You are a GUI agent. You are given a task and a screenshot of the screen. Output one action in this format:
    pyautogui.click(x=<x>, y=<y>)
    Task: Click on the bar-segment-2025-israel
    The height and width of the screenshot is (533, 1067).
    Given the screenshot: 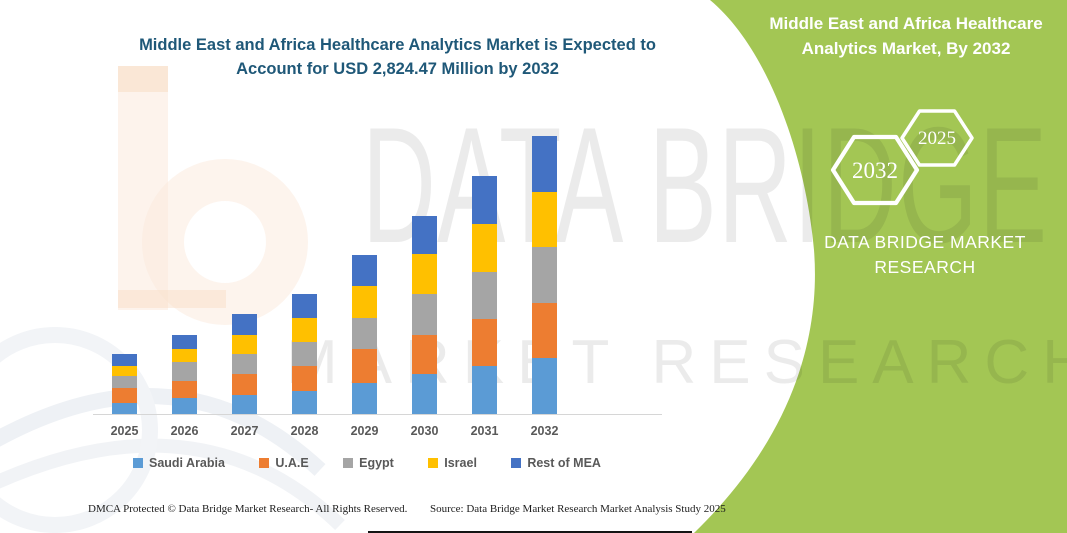 What is the action you would take?
    pyautogui.click(x=124, y=371)
    